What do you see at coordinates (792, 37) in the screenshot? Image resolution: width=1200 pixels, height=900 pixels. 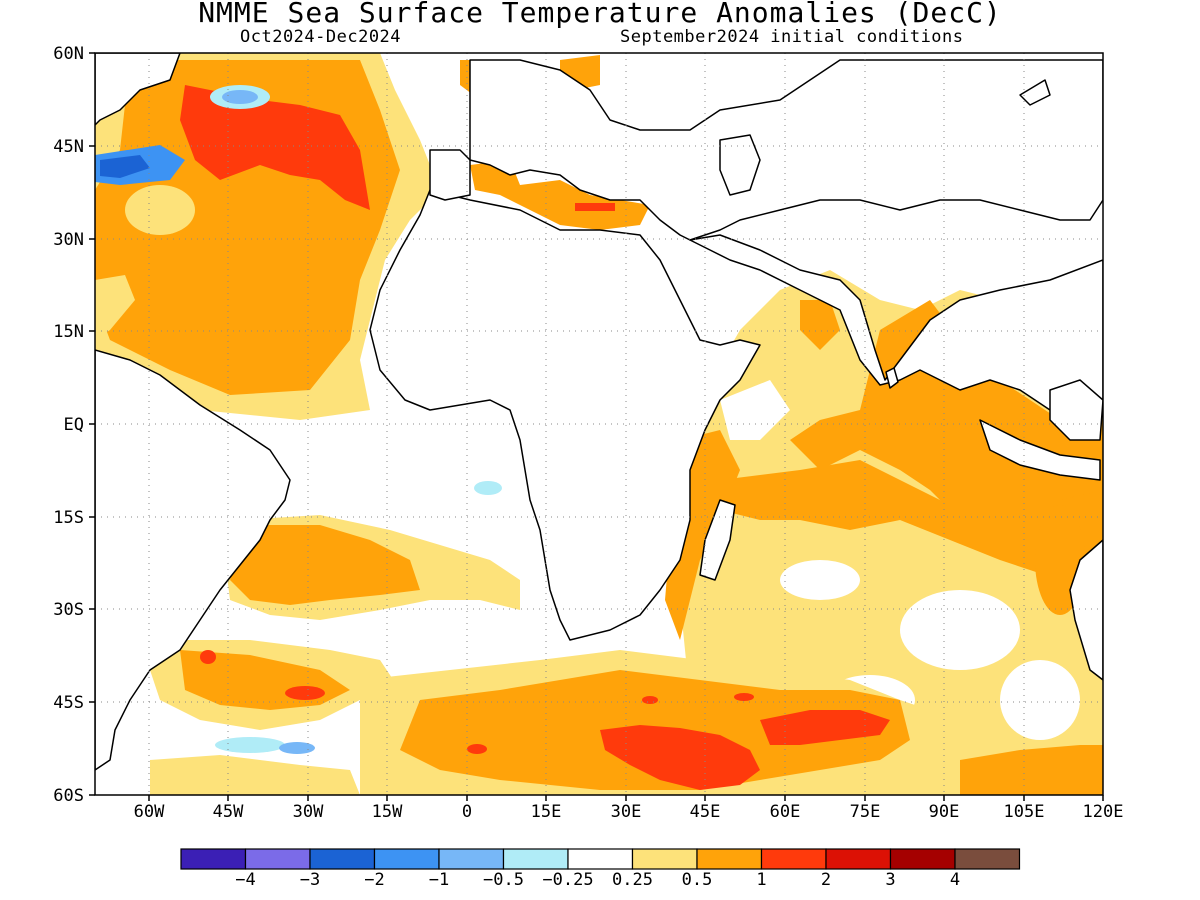 I see `initial-conditions-label: September2024 initial conditions` at bounding box center [792, 37].